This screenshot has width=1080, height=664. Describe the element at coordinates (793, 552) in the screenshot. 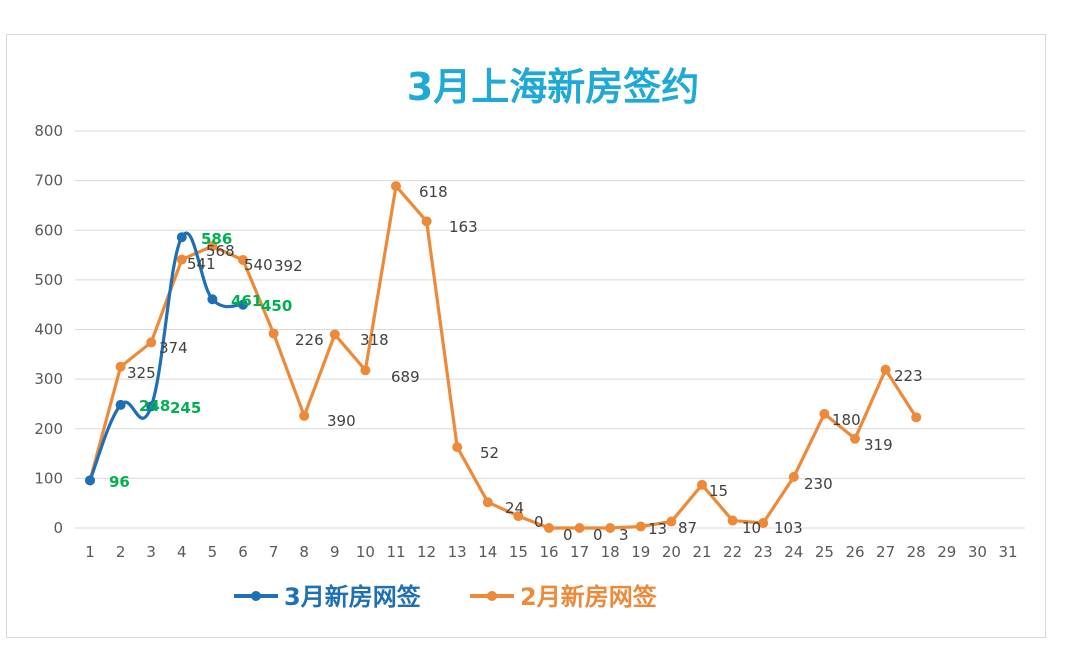

I see `x-tick-label: 24` at that location.